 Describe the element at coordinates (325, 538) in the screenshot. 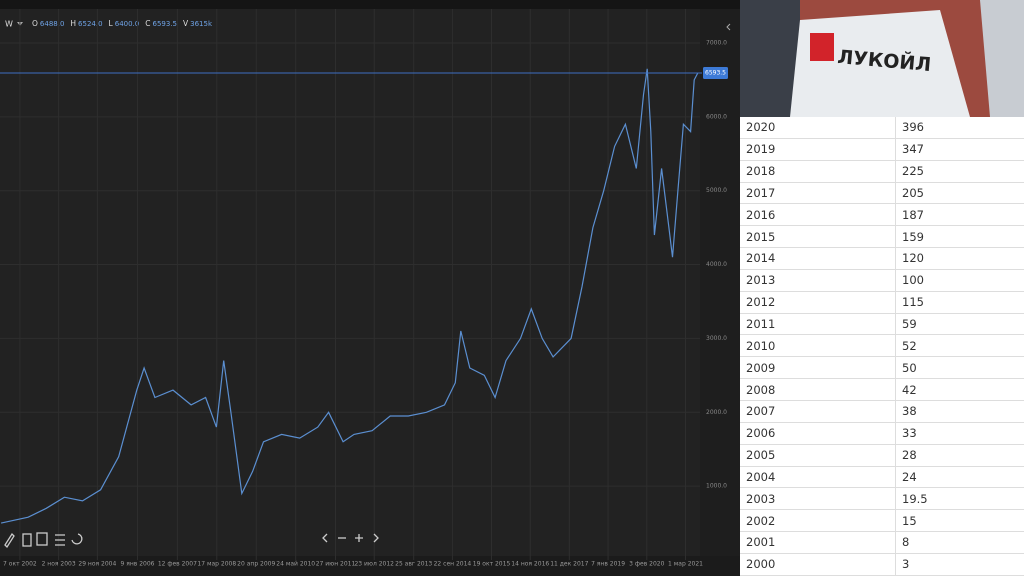

I see `scroll-left` at that location.